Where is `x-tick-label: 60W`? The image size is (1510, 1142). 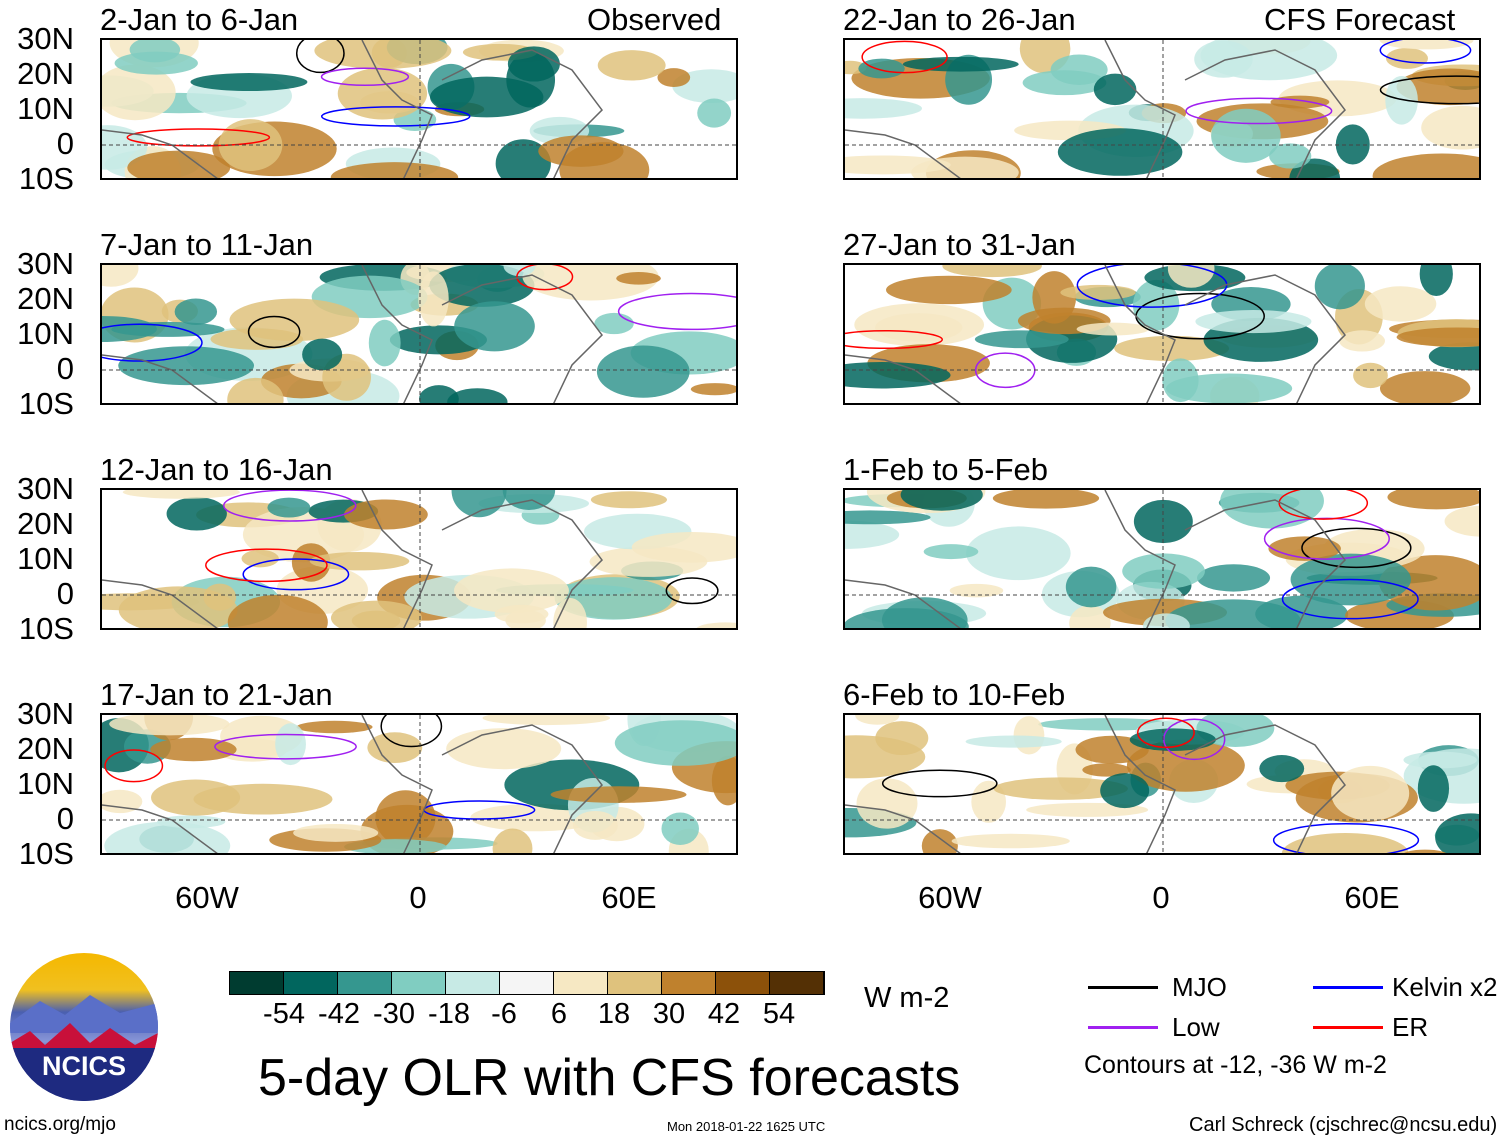
x-tick-label: 60W is located at coordinates (950, 897).